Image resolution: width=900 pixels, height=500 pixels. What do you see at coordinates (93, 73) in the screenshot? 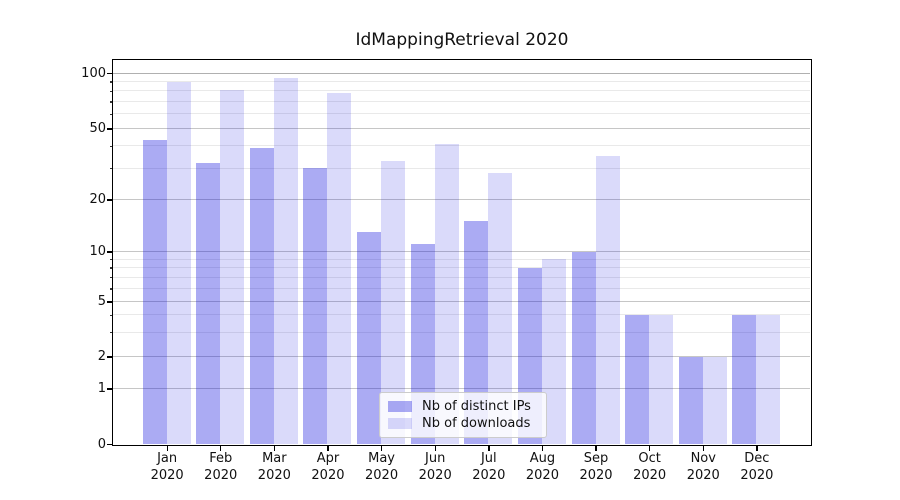
I see `y-tick-label: 100` at bounding box center [93, 73].